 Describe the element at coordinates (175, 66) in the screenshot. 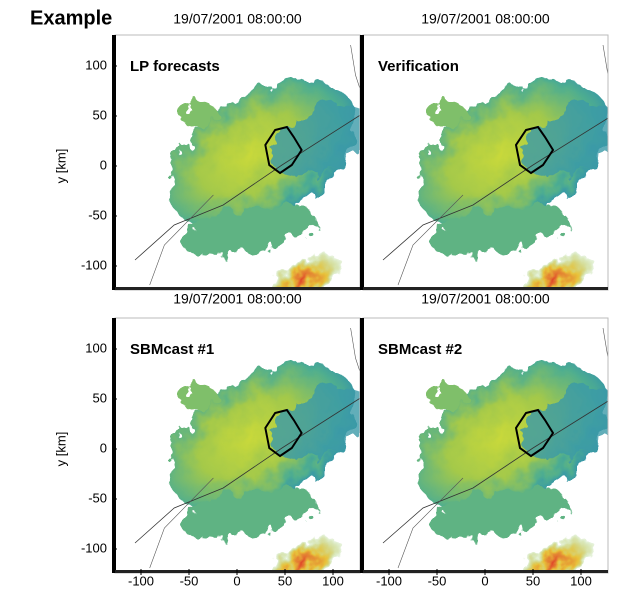

I see `panel-label: LP forecasts` at that location.